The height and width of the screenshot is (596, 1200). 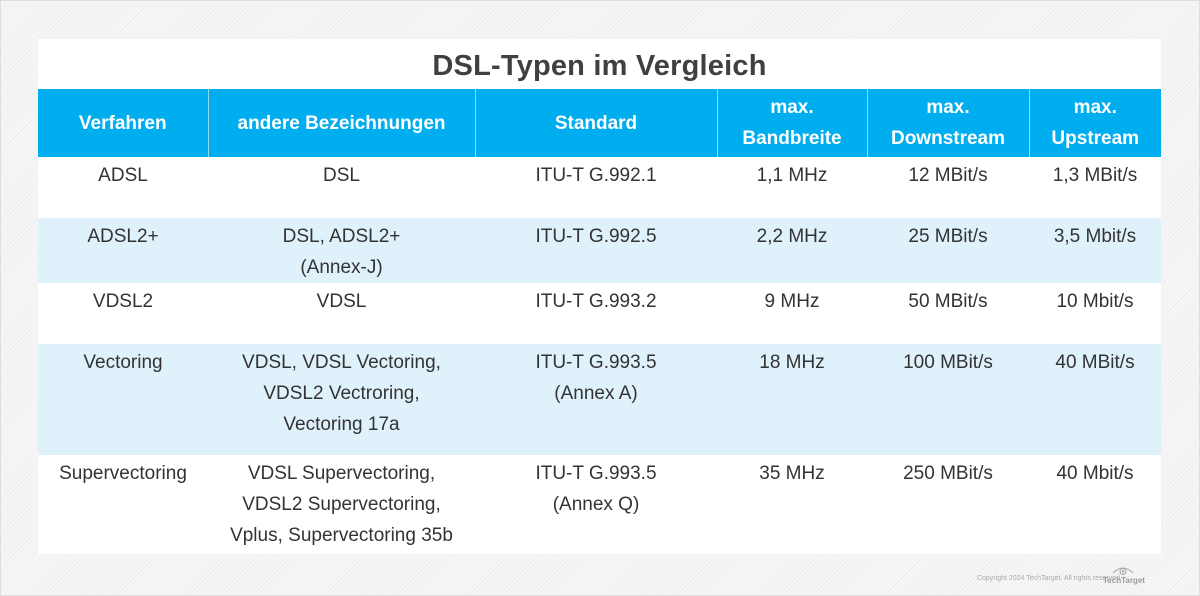 I want to click on cell-upstream: 1,3 MBit/s, so click(x=1095, y=175).